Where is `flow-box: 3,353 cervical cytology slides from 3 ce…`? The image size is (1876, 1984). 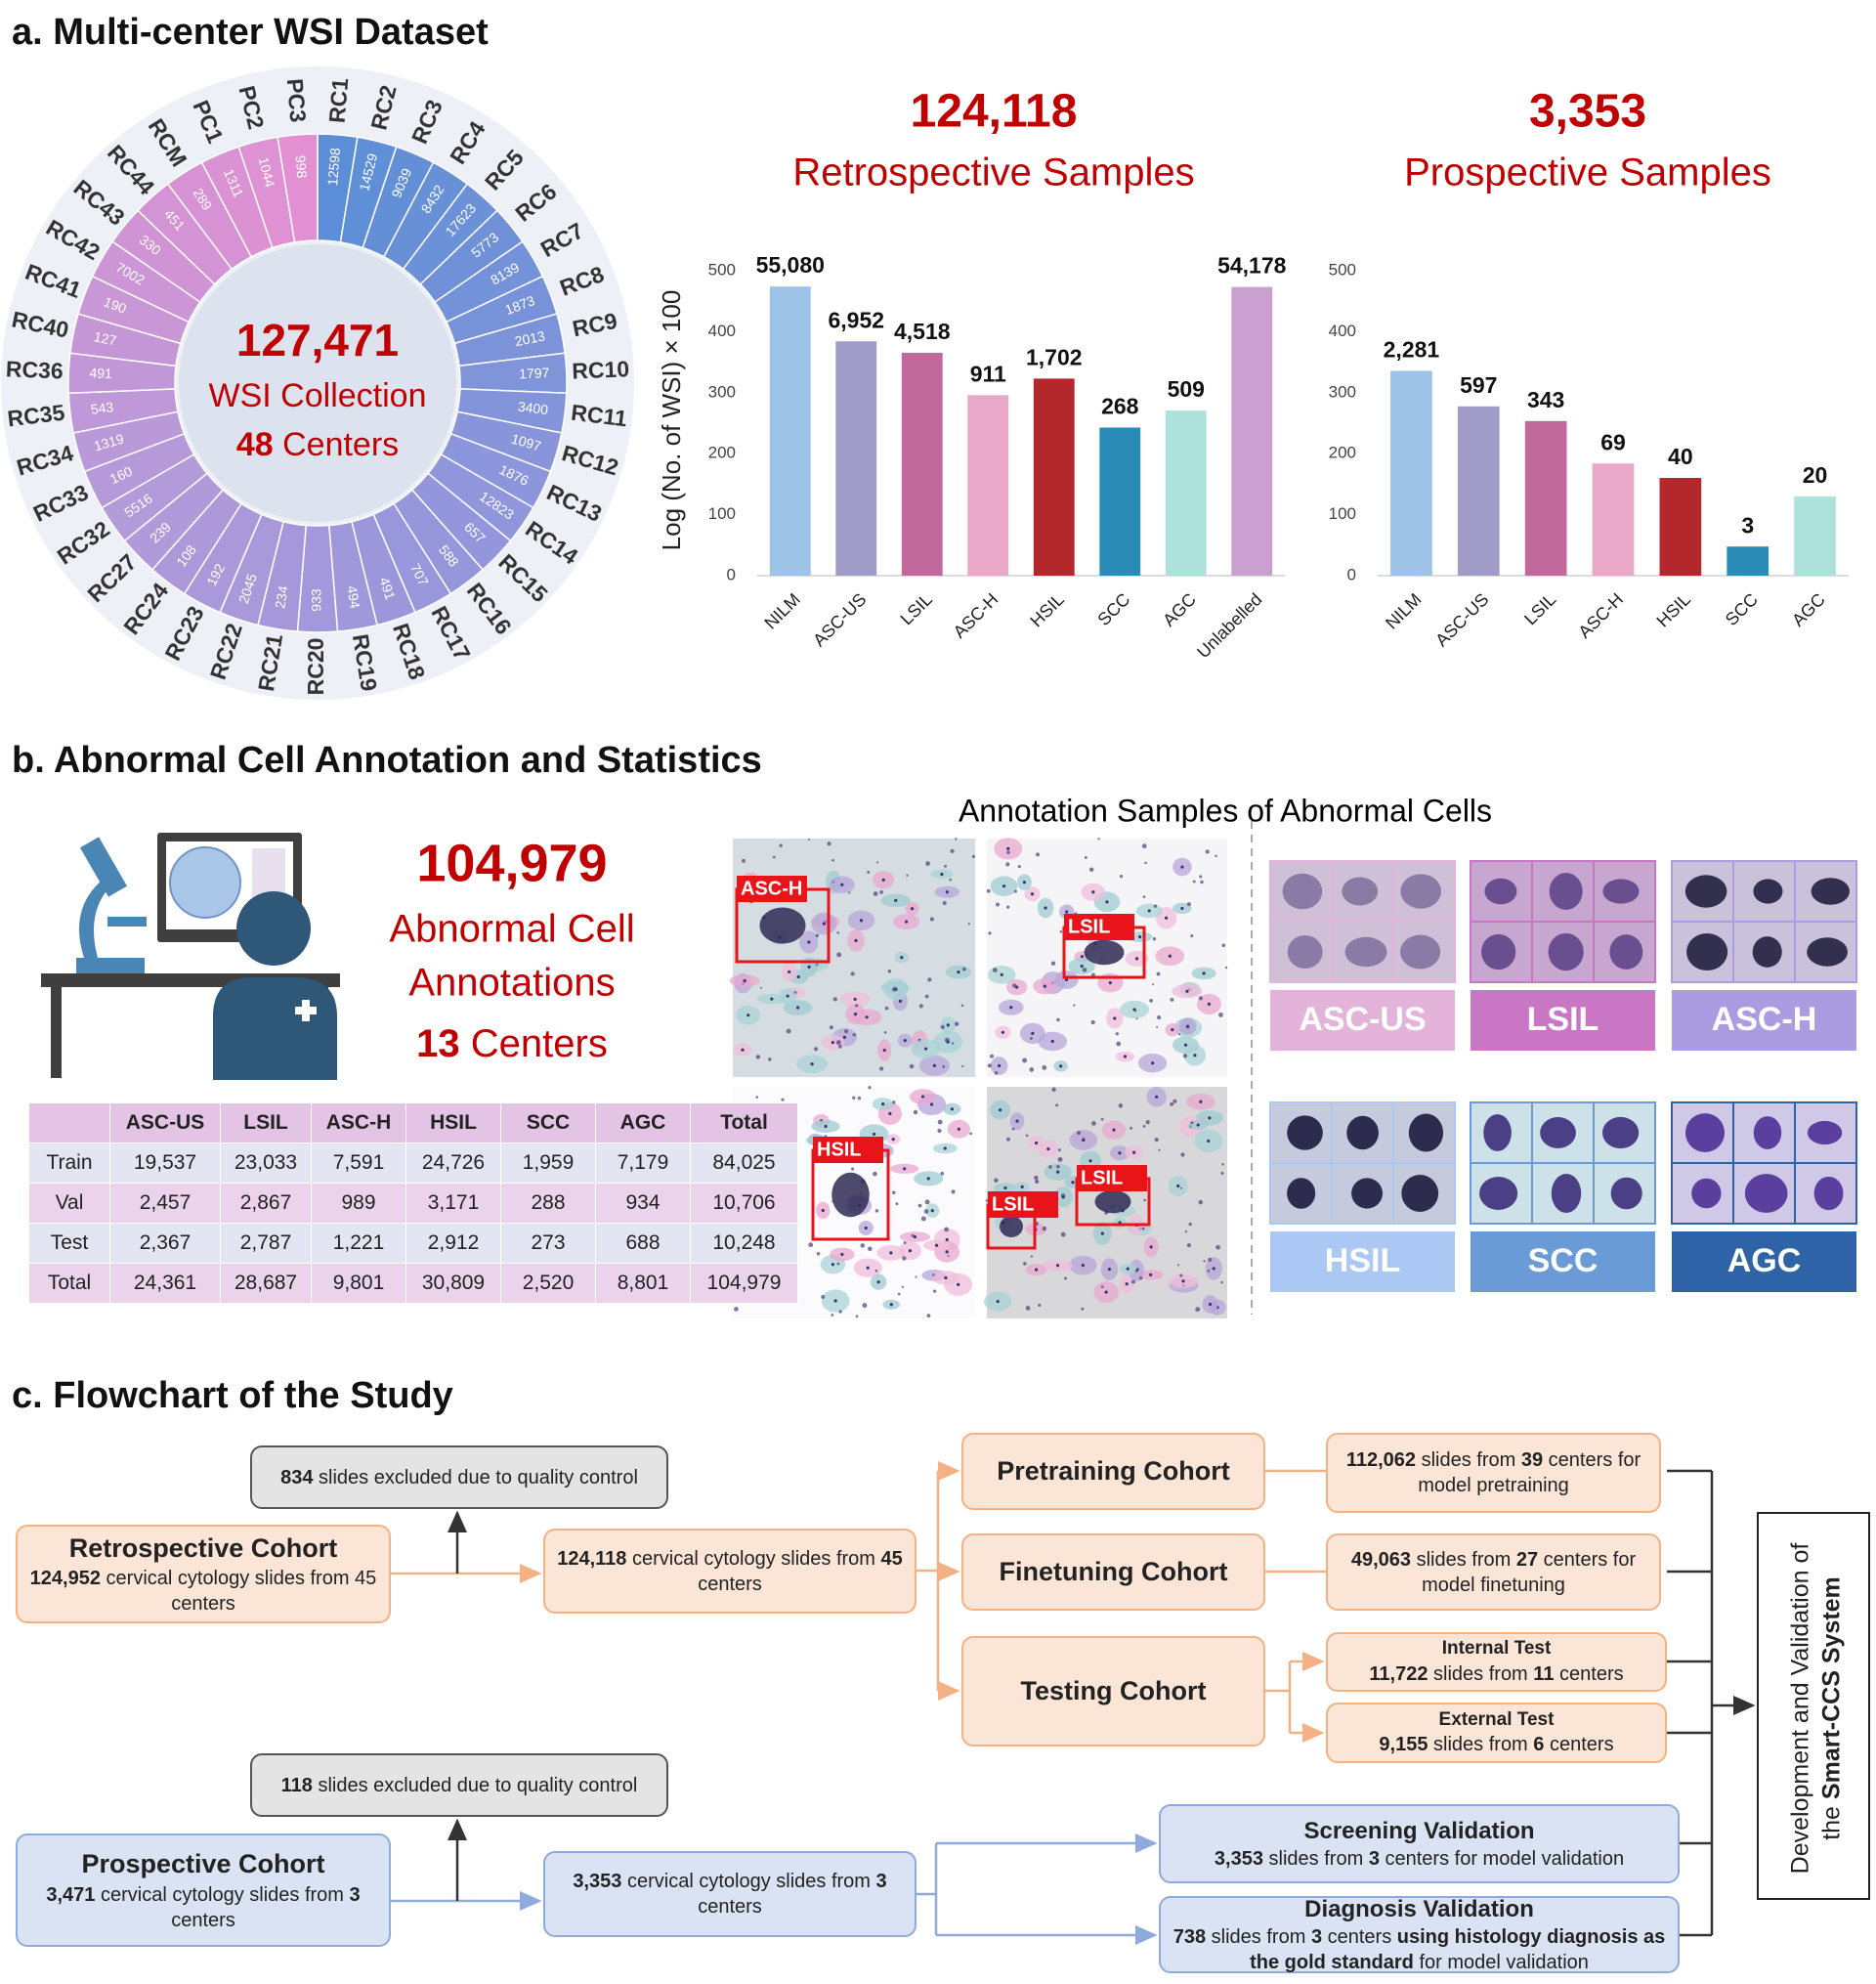 flow-box: 3,353 cervical cytology slides from 3 ce… is located at coordinates (730, 1894).